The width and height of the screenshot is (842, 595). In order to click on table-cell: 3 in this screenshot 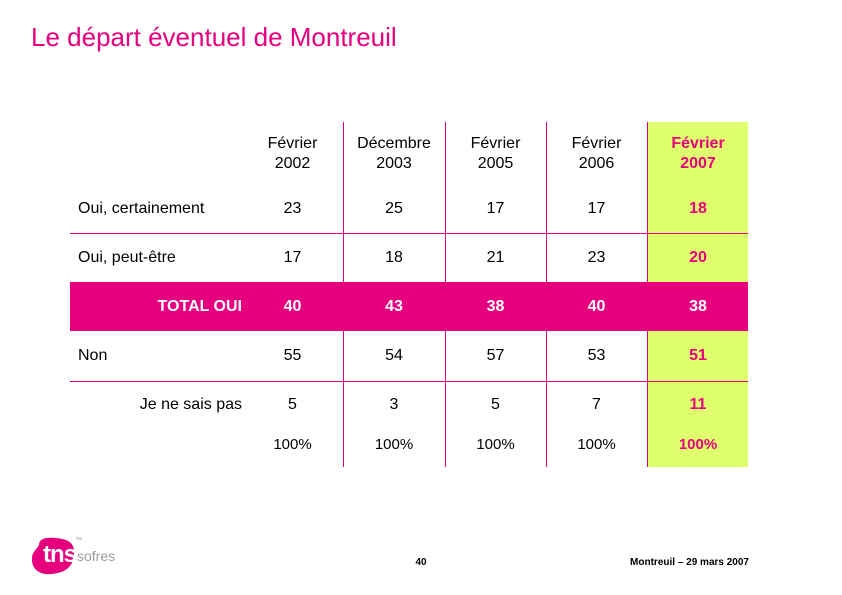, I will do `click(394, 404)`.